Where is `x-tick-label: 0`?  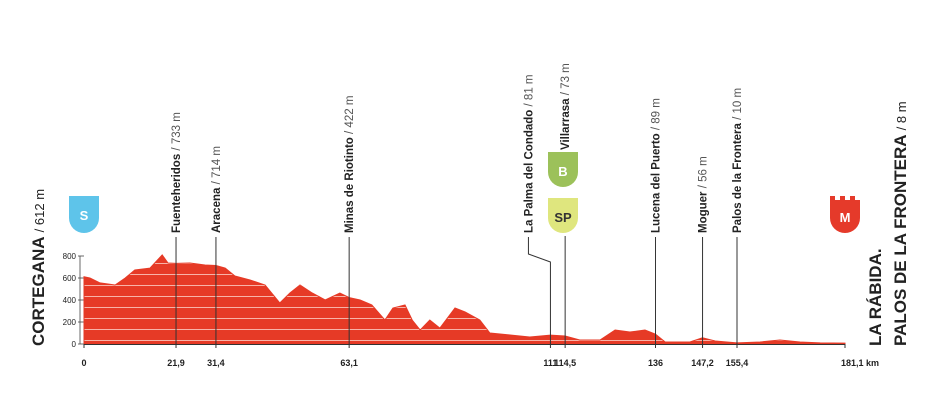 x-tick-label: 0 is located at coordinates (83, 363).